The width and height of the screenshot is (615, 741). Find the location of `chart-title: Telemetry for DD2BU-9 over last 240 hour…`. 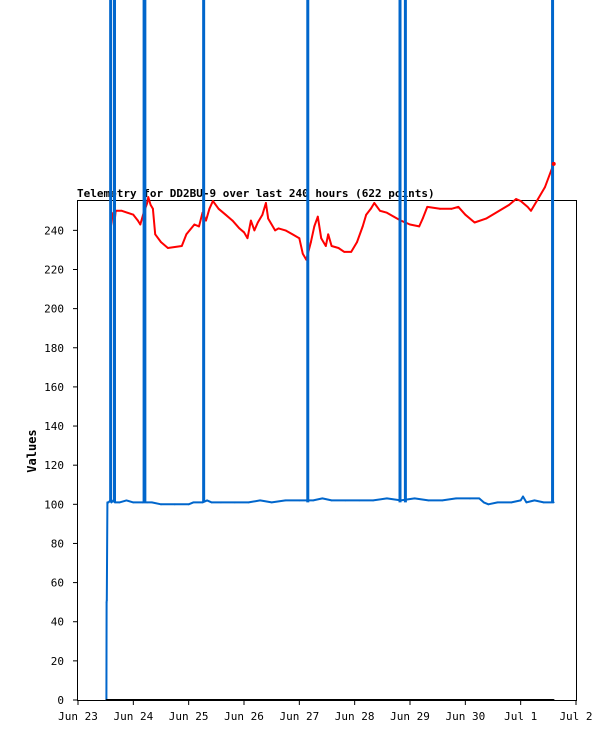

chart-title: Telemetry for DD2BU-9 over last 240 hour… is located at coordinates (256, 193).